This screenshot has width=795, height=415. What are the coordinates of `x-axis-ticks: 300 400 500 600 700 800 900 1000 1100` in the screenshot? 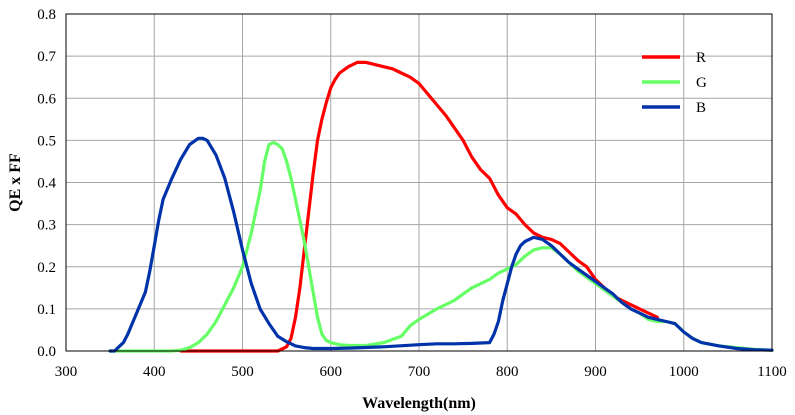 It's located at (421, 372).